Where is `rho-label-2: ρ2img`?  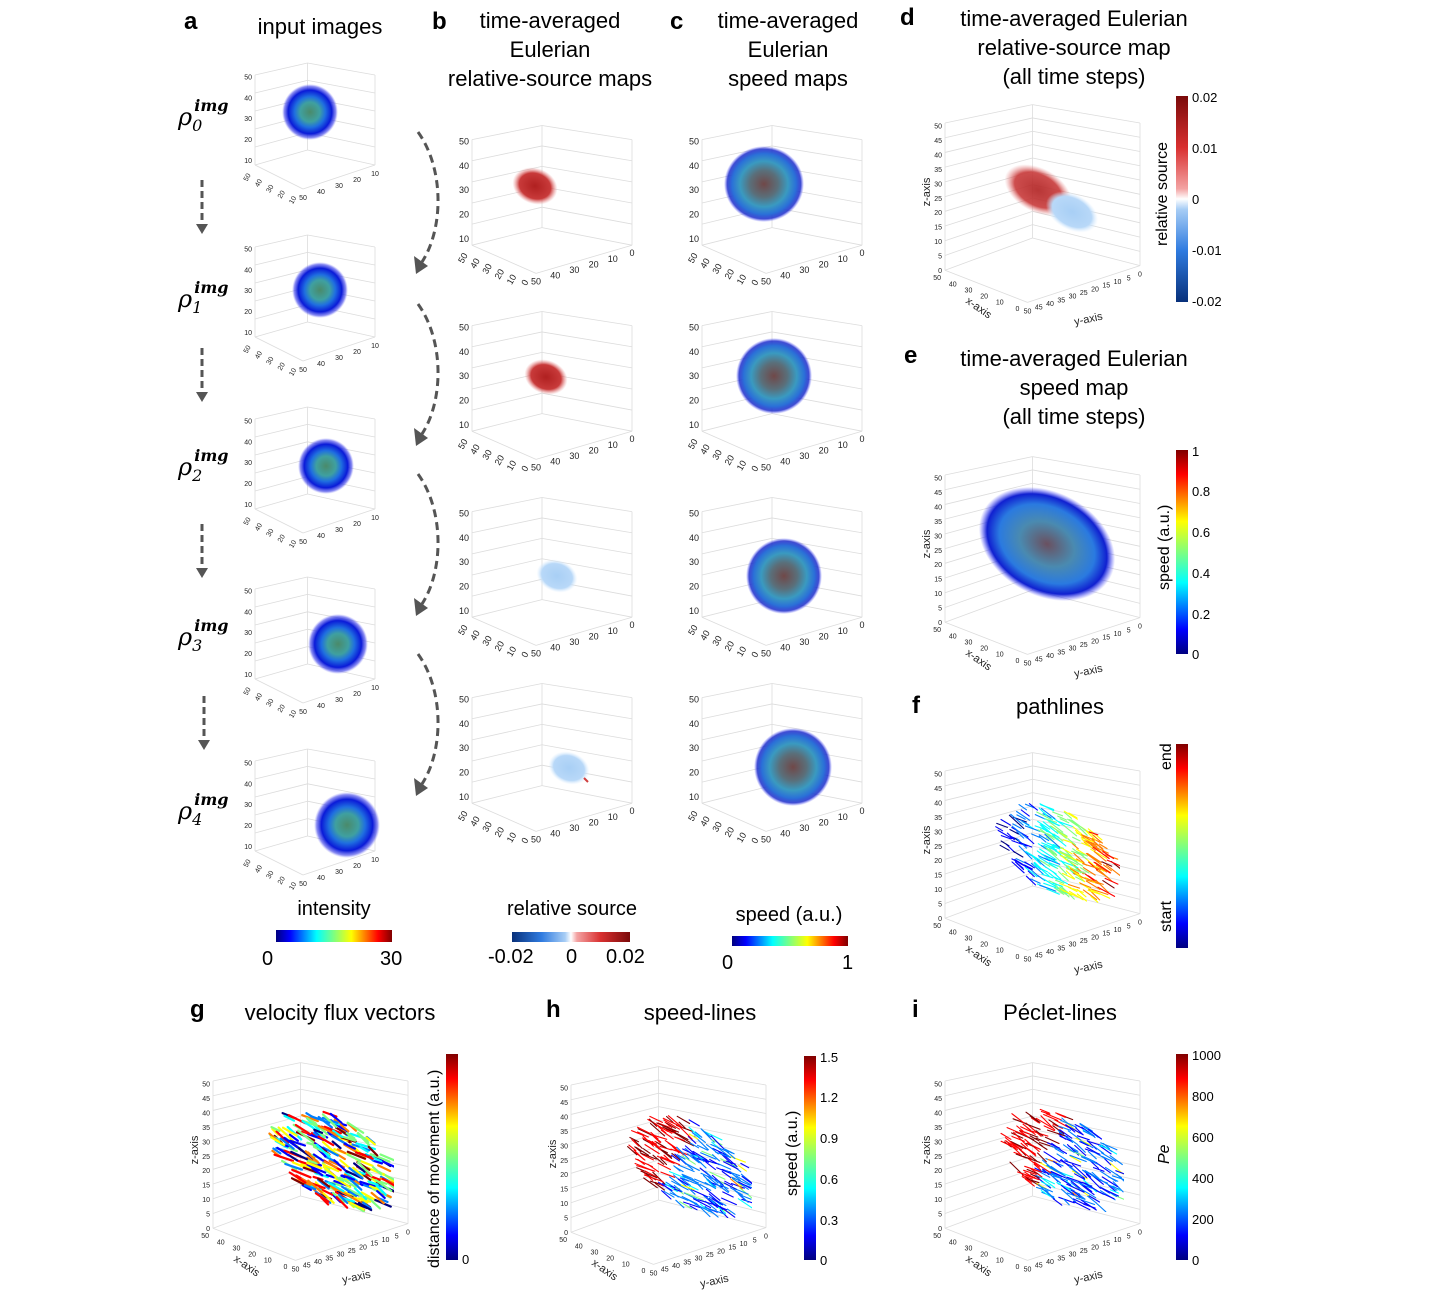 rho-label-2: ρ2img is located at coordinates (203, 465).